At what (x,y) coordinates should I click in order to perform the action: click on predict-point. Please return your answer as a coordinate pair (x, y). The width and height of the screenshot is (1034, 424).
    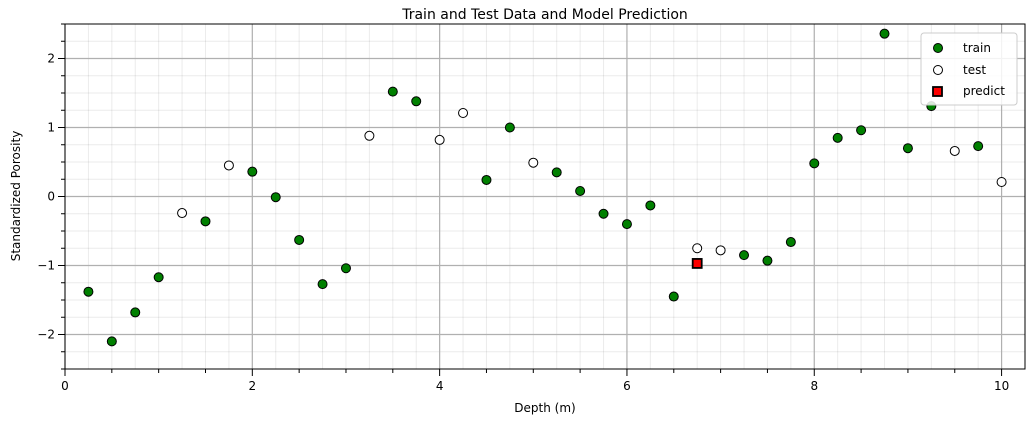
    Looking at the image, I should click on (697, 263).